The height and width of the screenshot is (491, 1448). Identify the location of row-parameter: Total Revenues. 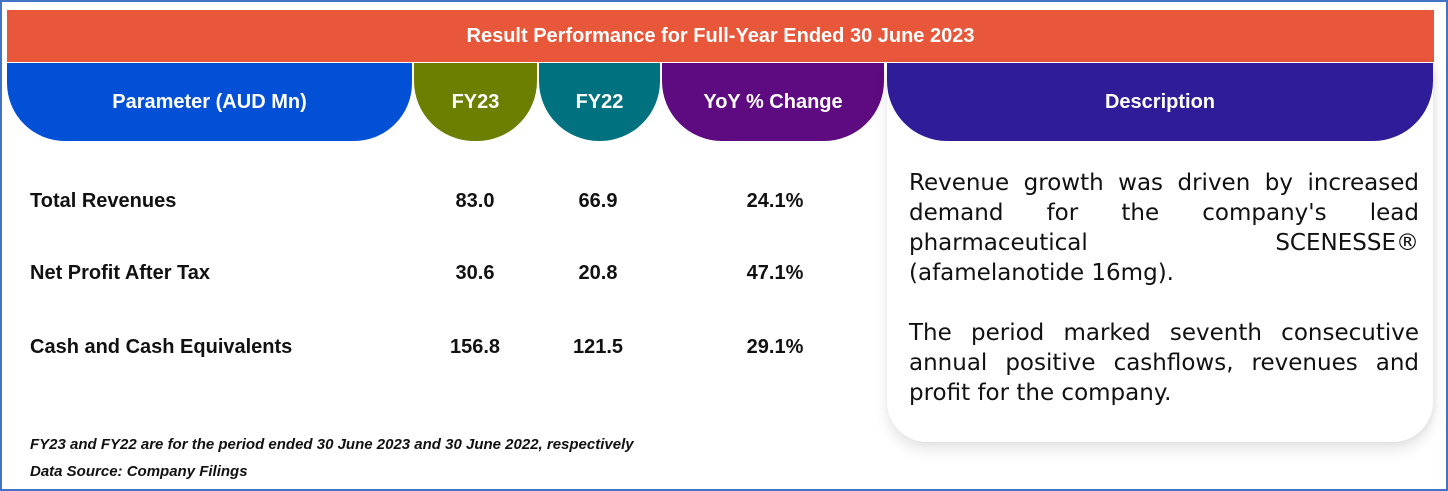
(103, 201).